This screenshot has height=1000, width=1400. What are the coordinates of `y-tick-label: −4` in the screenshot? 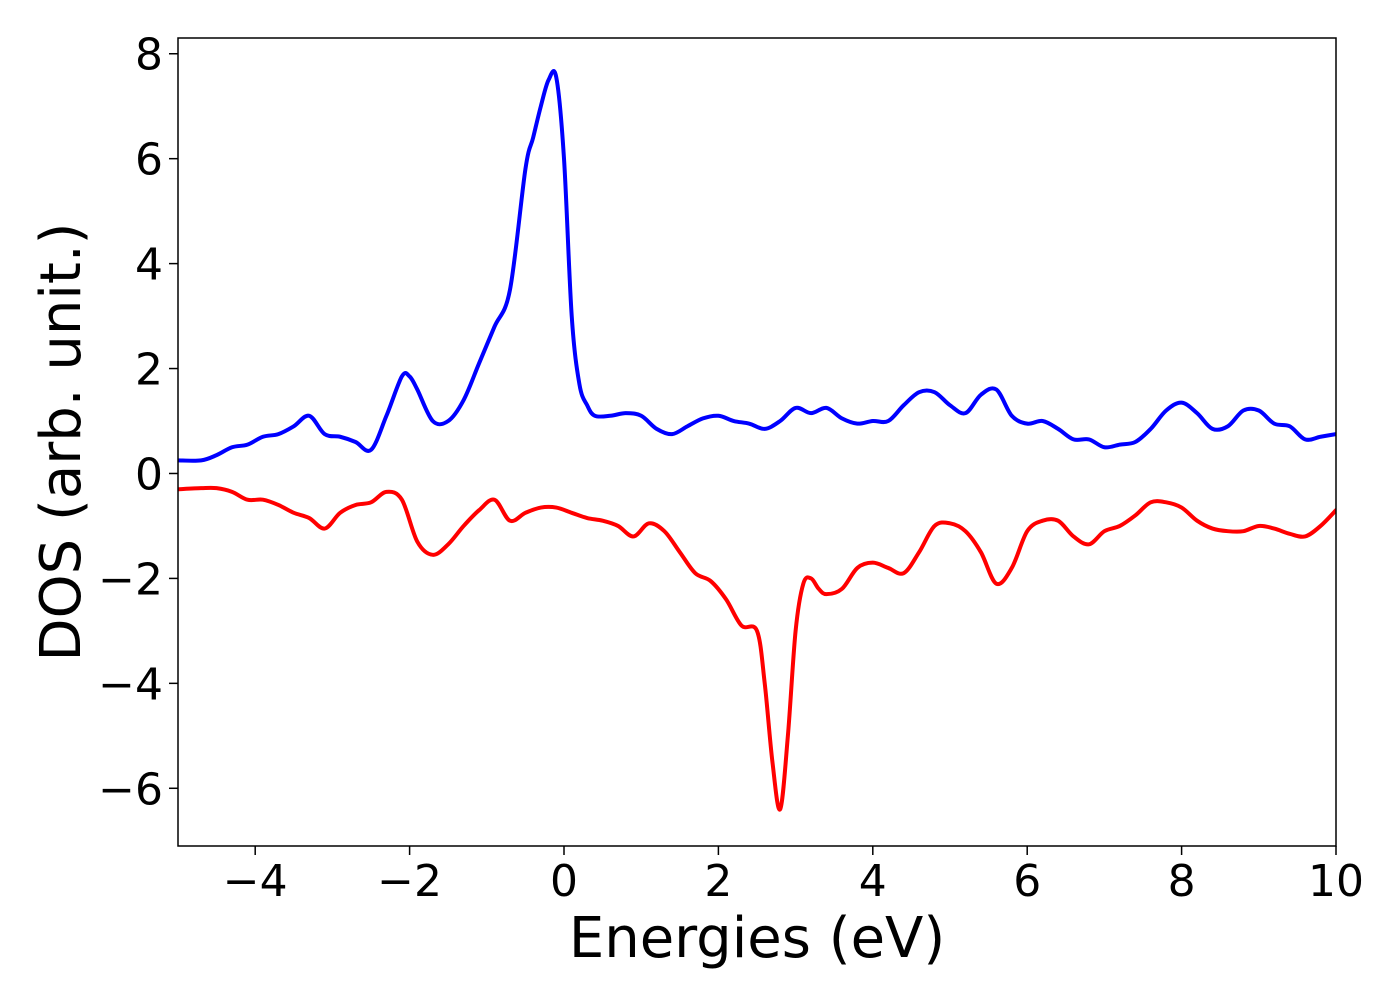 It's located at (130, 684).